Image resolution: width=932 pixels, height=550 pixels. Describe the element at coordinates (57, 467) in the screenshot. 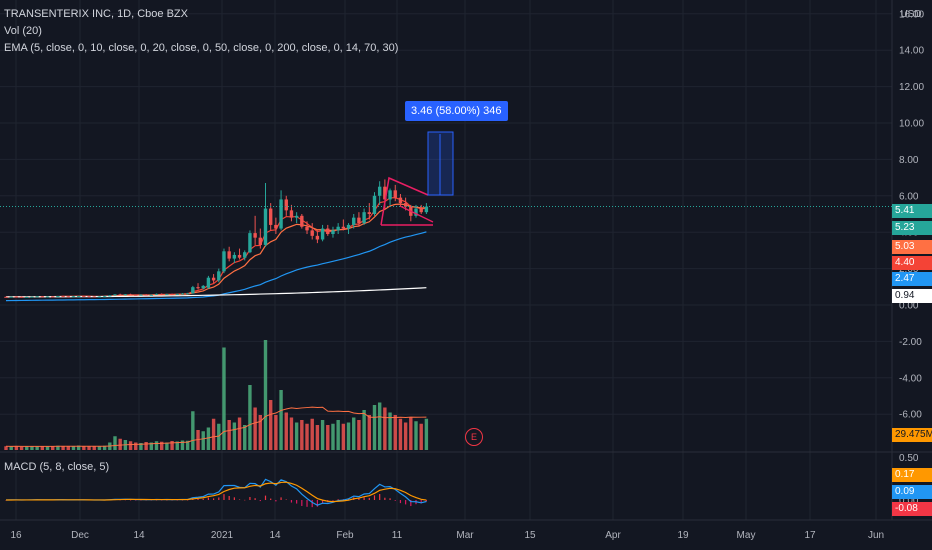

I see `legend-macd: MACD (5, 8, close, 5)` at that location.